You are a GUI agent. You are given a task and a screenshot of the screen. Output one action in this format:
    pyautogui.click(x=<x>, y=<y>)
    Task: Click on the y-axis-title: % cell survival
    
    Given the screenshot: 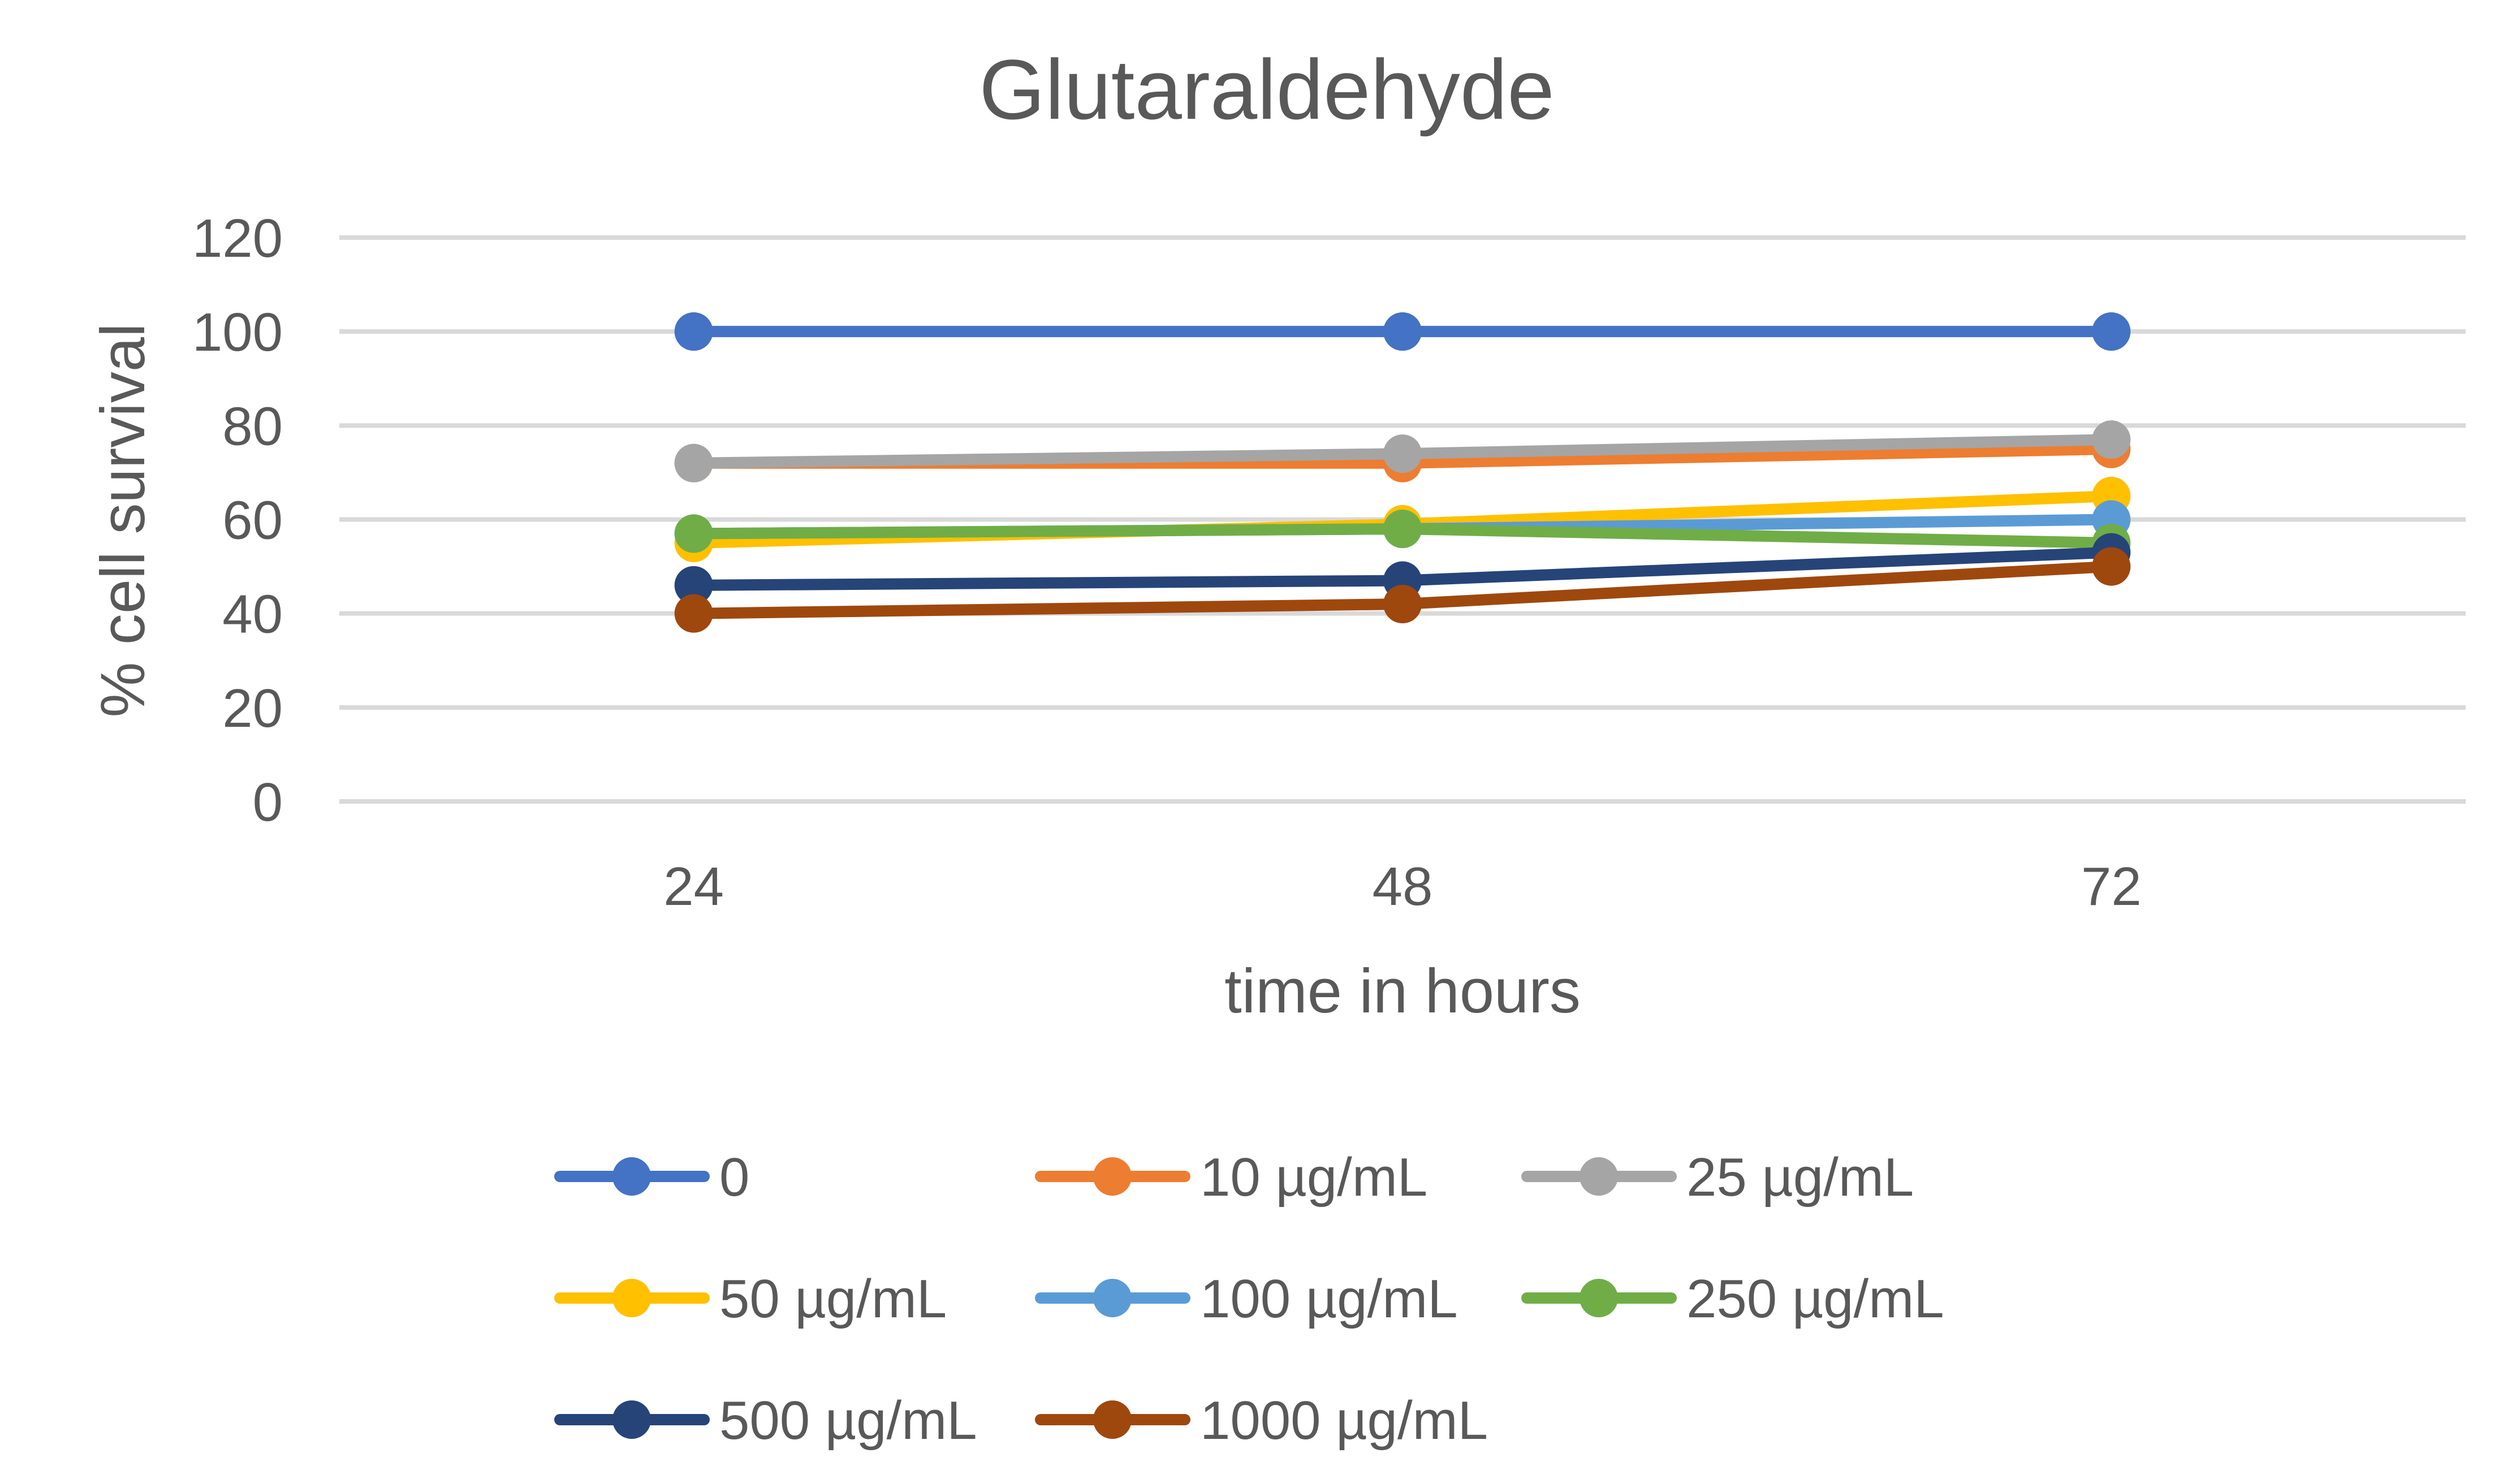 What is the action you would take?
    pyautogui.click(x=123, y=521)
    